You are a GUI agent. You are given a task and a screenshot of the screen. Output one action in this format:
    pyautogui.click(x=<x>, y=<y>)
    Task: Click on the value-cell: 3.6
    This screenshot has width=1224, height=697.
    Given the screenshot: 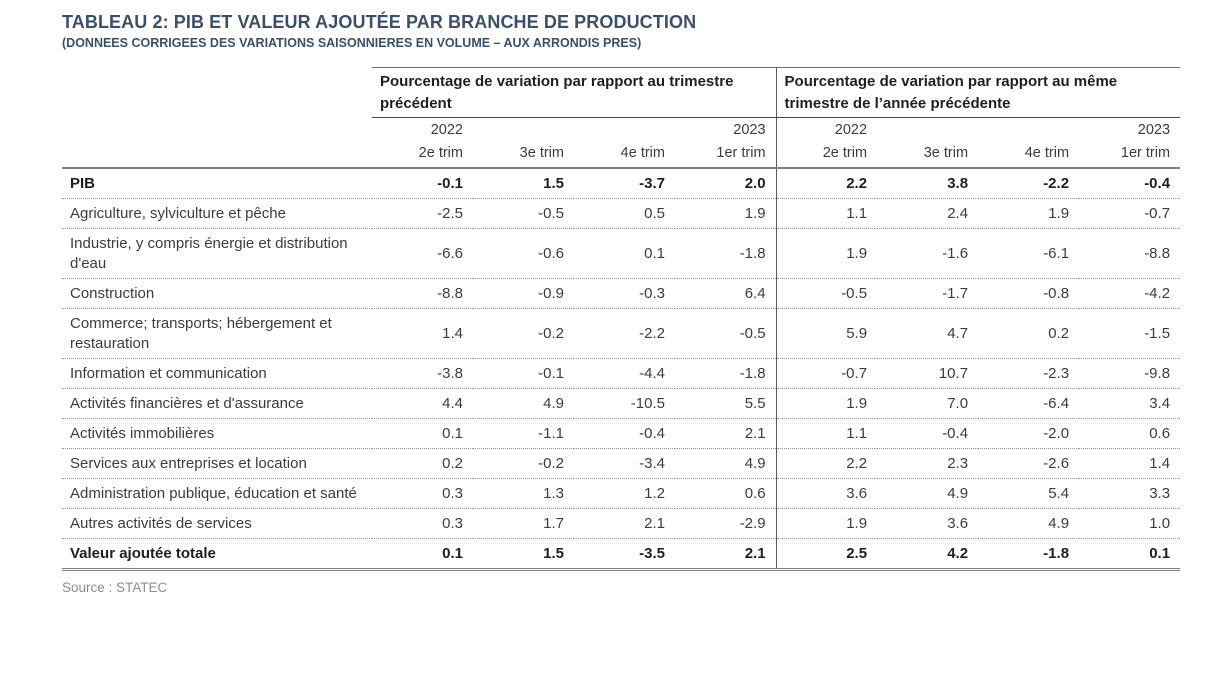 What is the action you would take?
    pyautogui.click(x=928, y=523)
    